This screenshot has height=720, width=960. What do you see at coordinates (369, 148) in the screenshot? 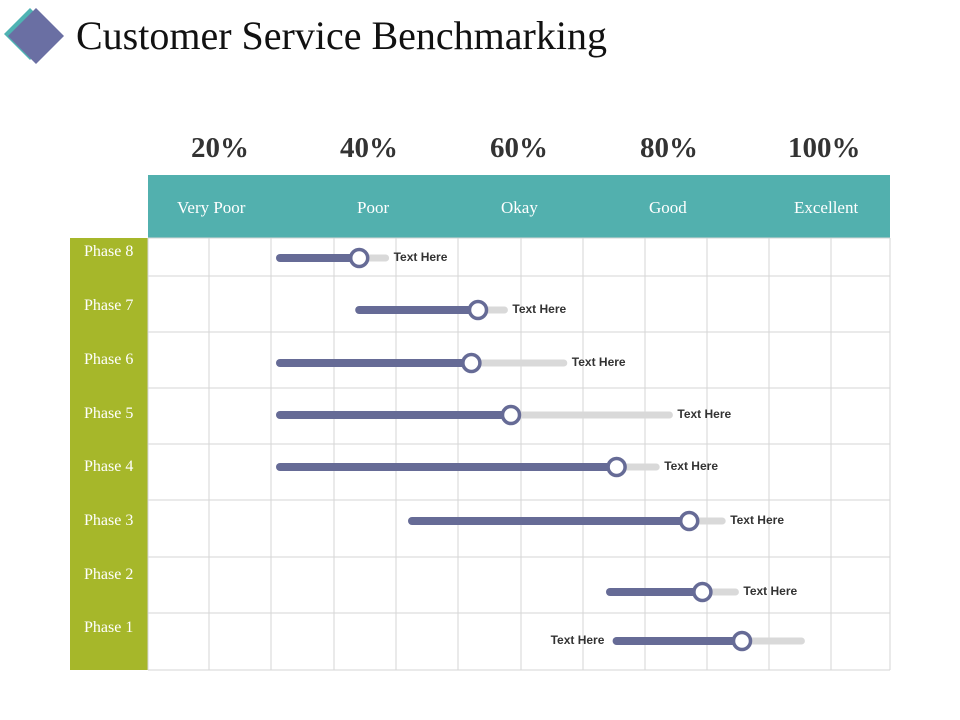
I see `percent-label: 40%` at bounding box center [369, 148].